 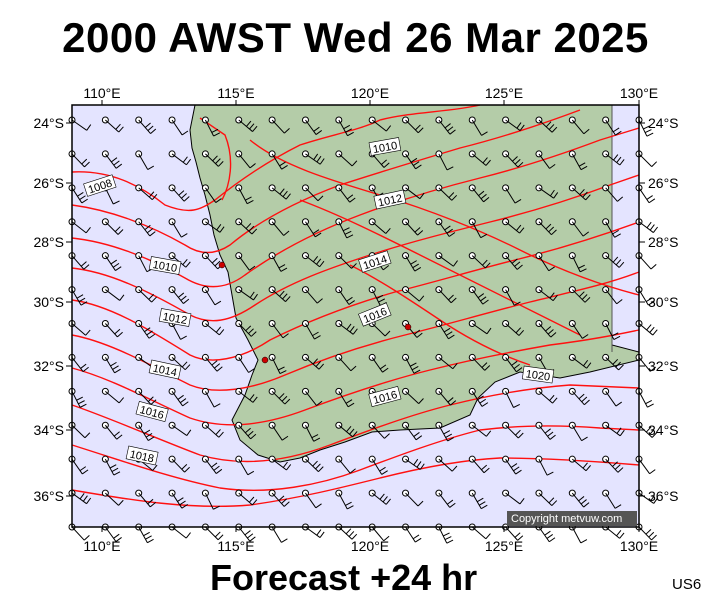 What do you see at coordinates (639, 546) in the screenshot?
I see `lon-tick-label: 130°E` at bounding box center [639, 546].